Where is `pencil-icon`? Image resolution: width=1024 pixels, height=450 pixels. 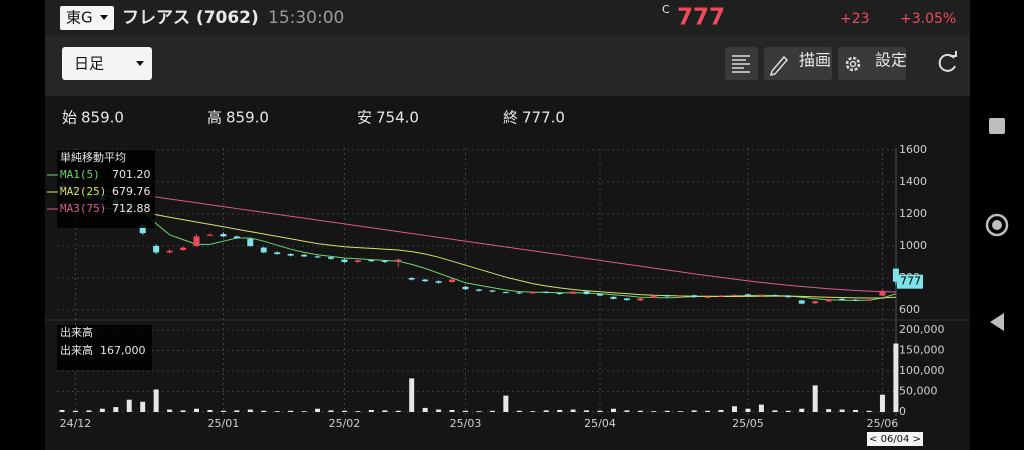
pencil-icon is located at coordinates (779, 66).